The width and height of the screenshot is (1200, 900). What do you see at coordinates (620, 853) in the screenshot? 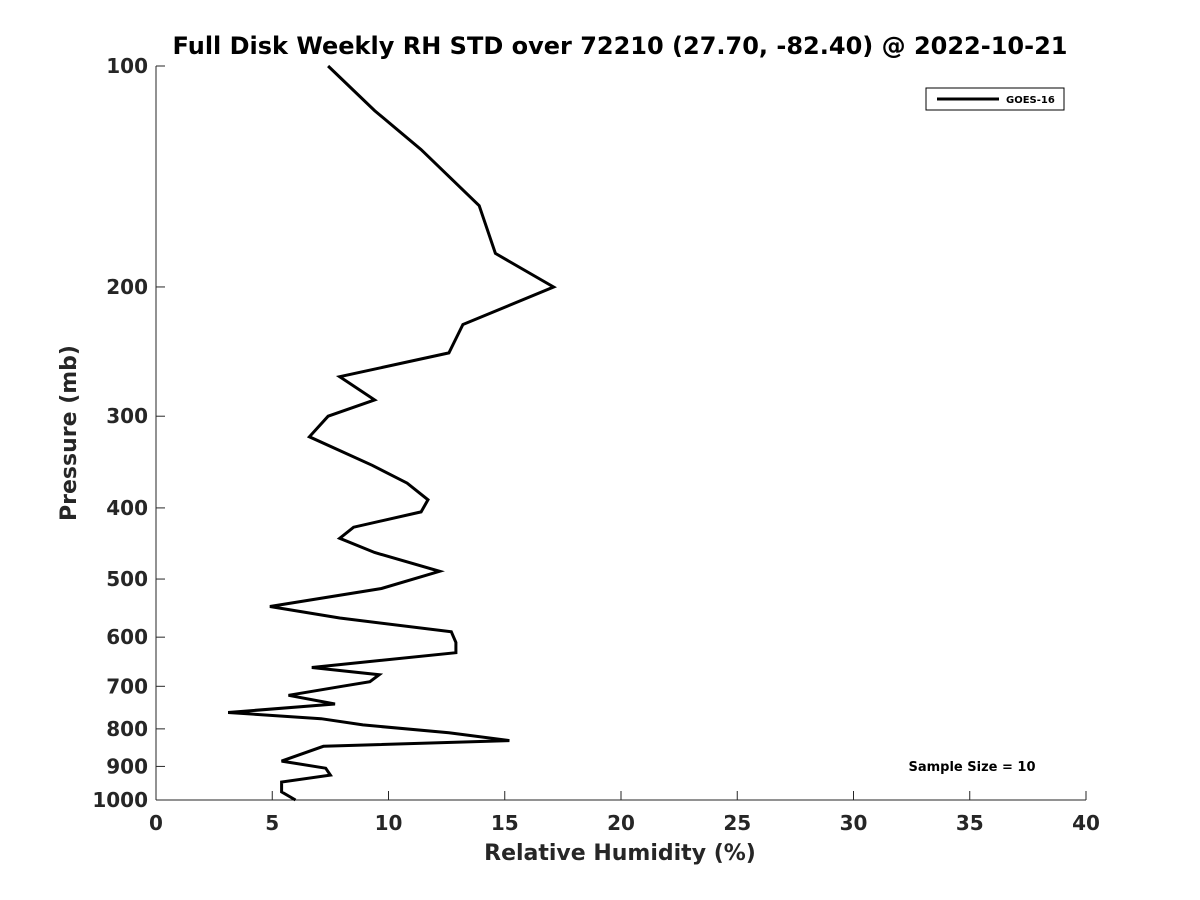
I see `x-axis-label: Relative Humidity (%)` at bounding box center [620, 853].